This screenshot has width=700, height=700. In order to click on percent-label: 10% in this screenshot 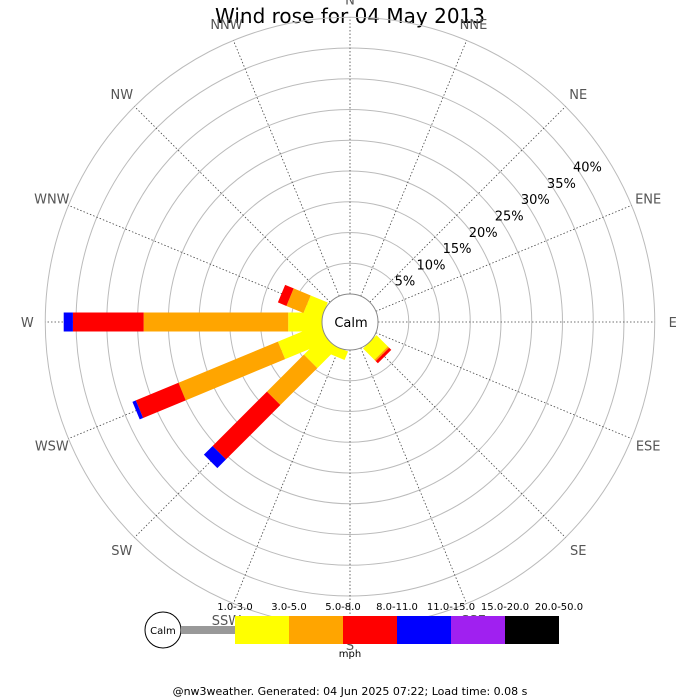, I will do `click(431, 265)`.